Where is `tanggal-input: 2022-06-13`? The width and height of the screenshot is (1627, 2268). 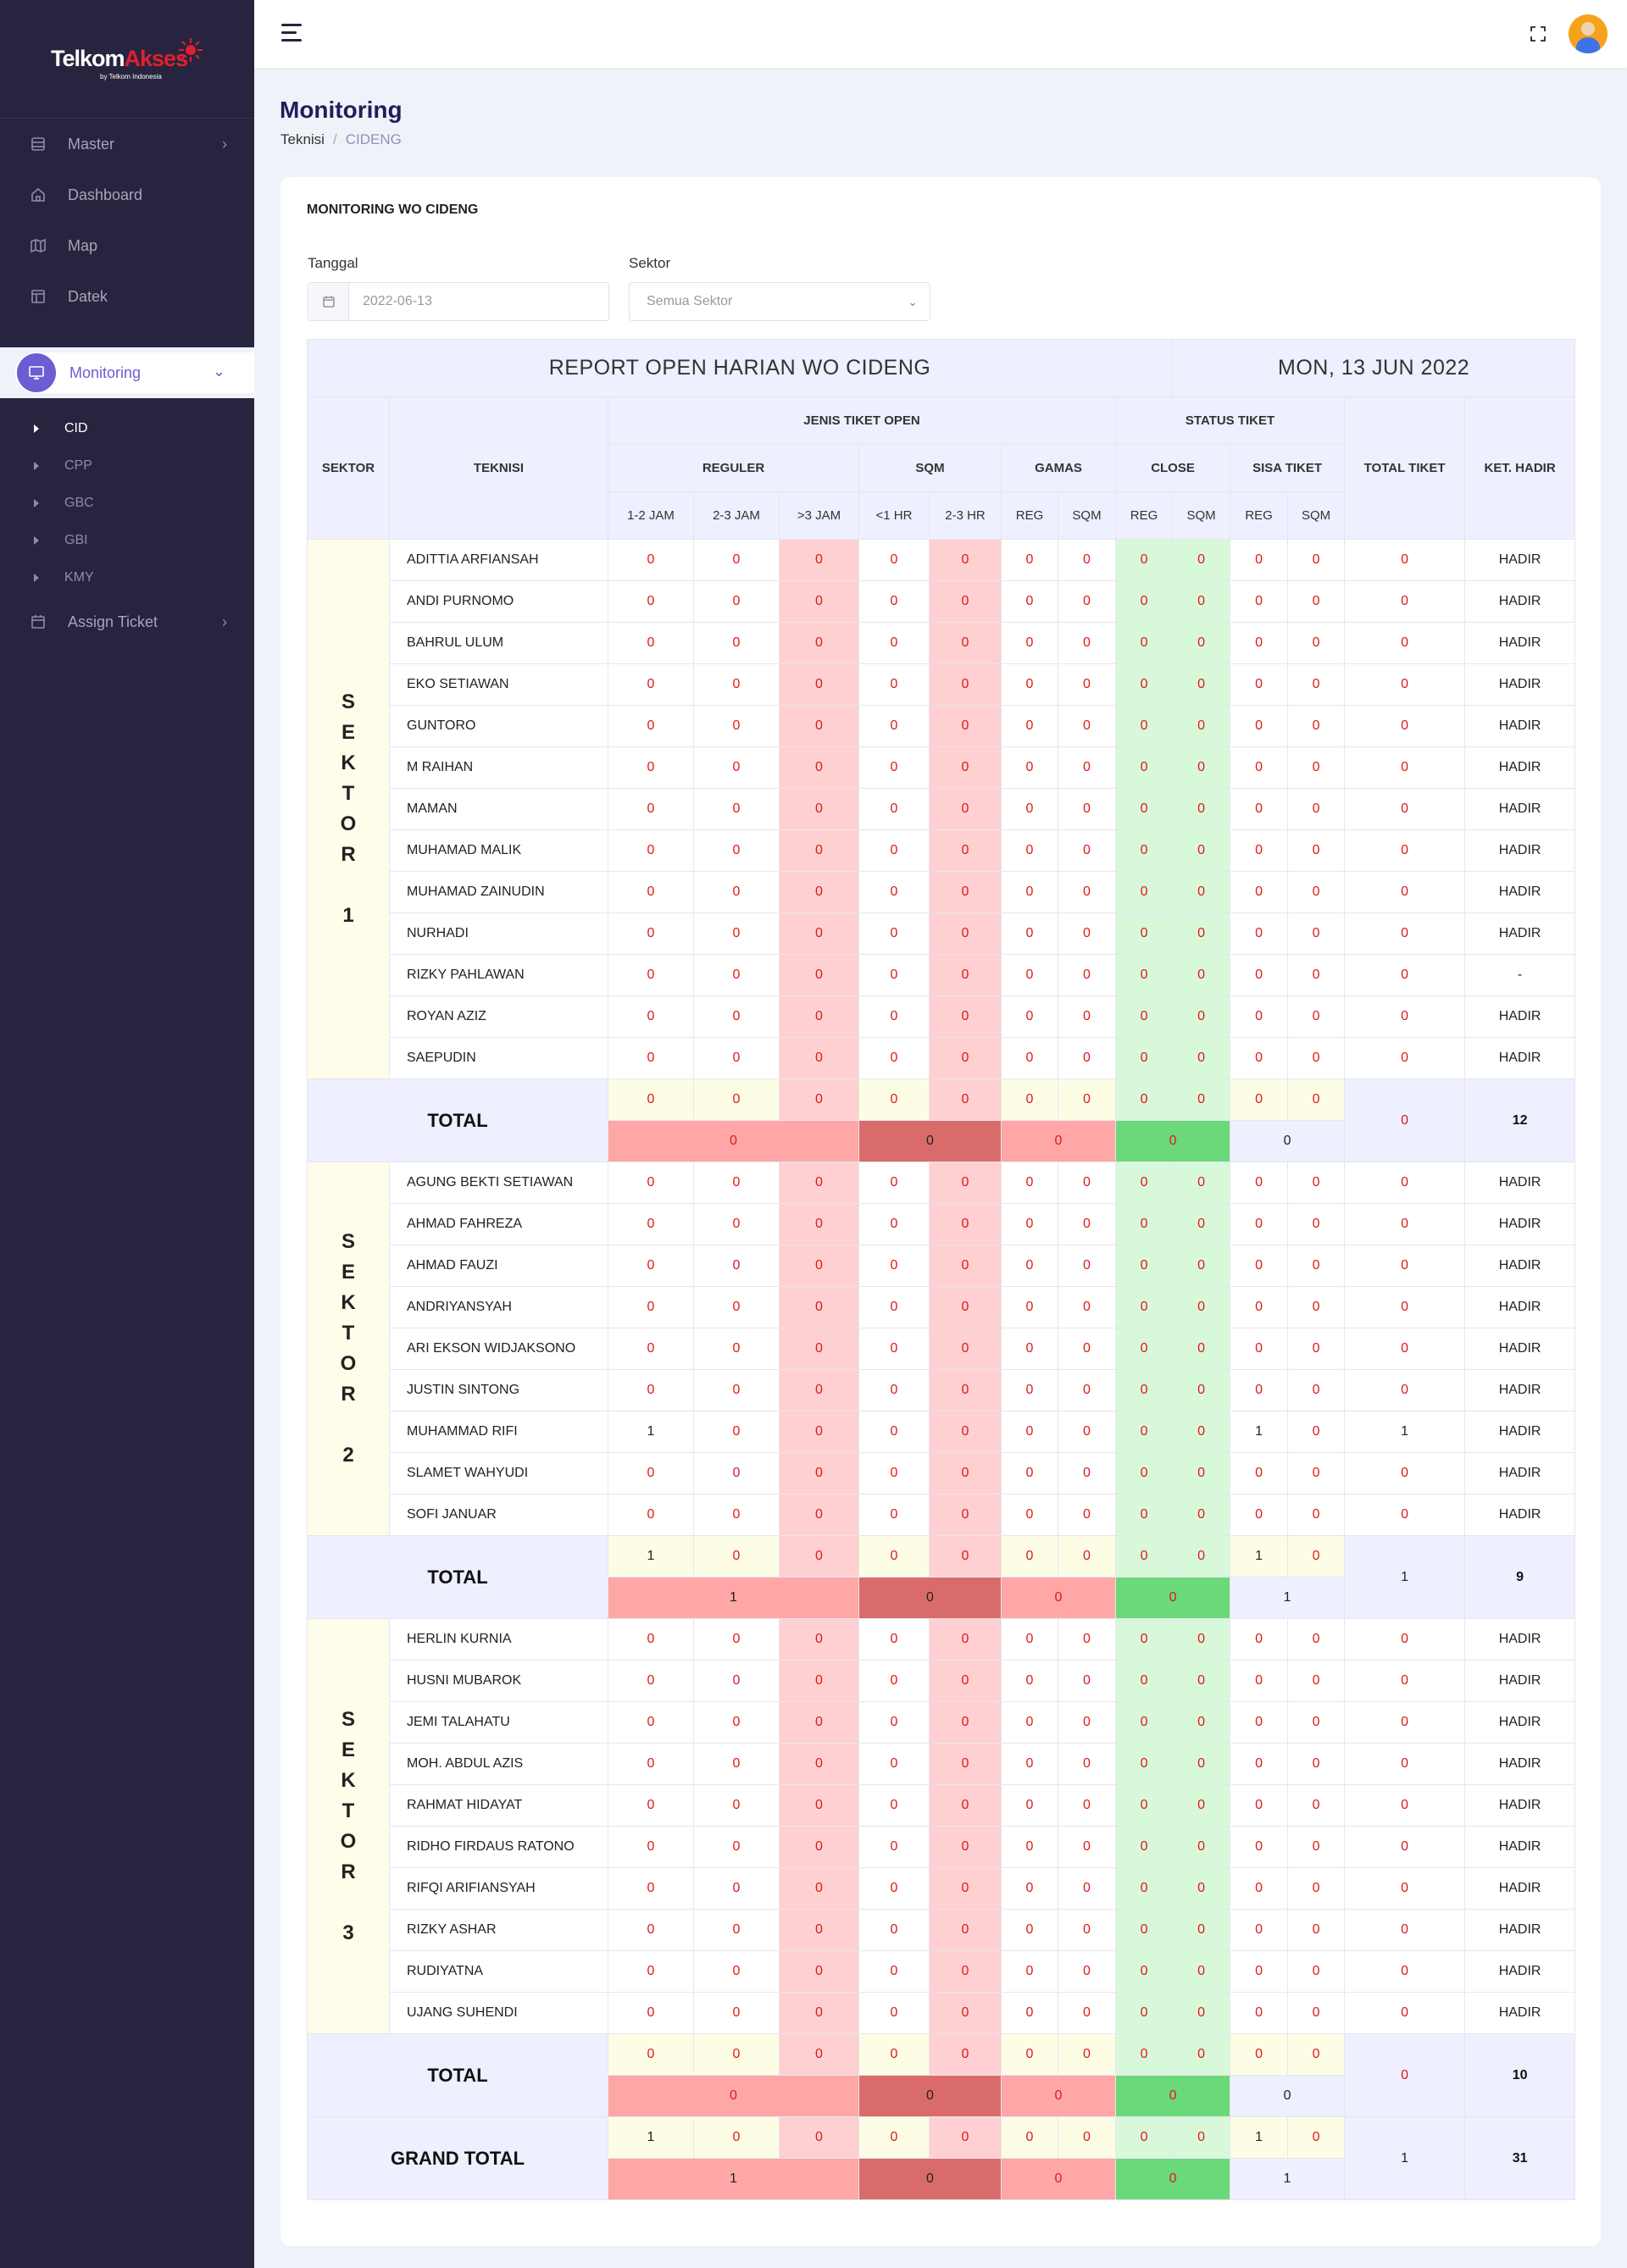 tanggal-input: 2022-06-13 is located at coordinates (459, 301).